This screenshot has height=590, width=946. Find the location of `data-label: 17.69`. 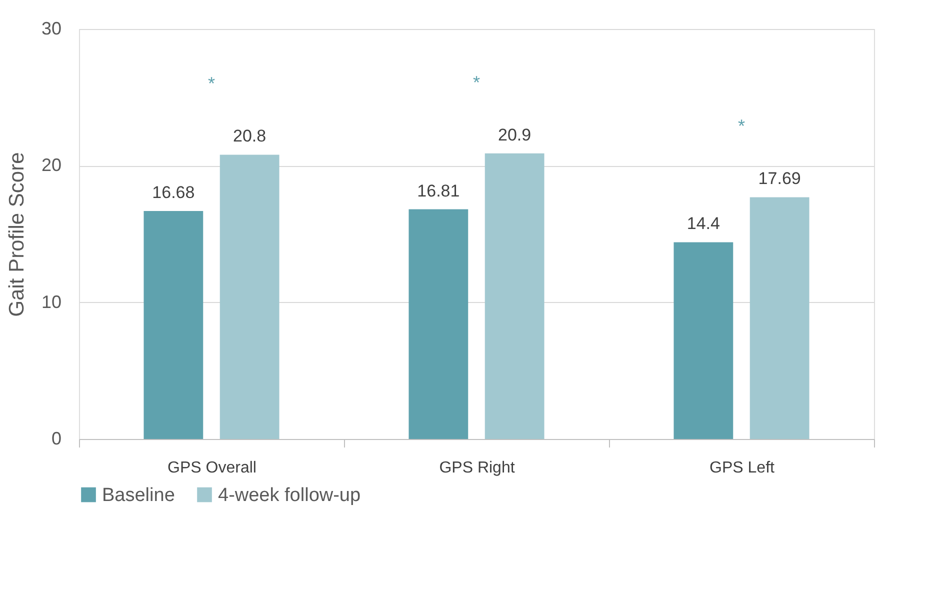

data-label: 17.69 is located at coordinates (779, 178).